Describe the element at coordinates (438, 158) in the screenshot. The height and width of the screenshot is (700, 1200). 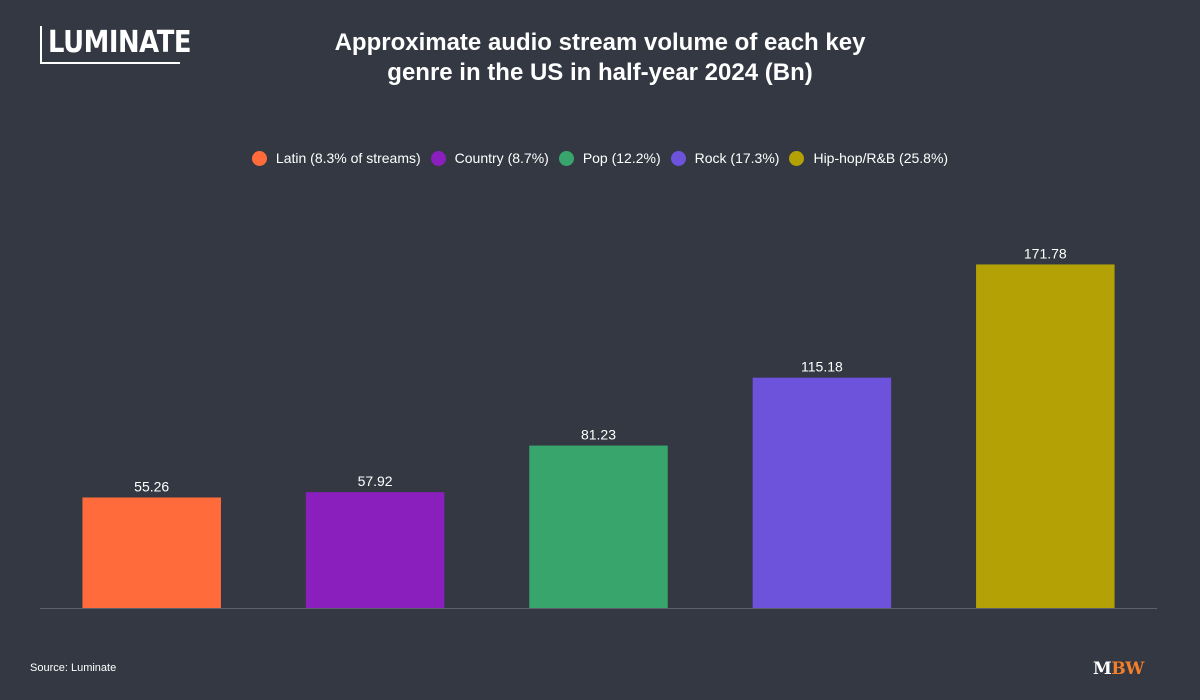
I see `legend-swatch-country` at that location.